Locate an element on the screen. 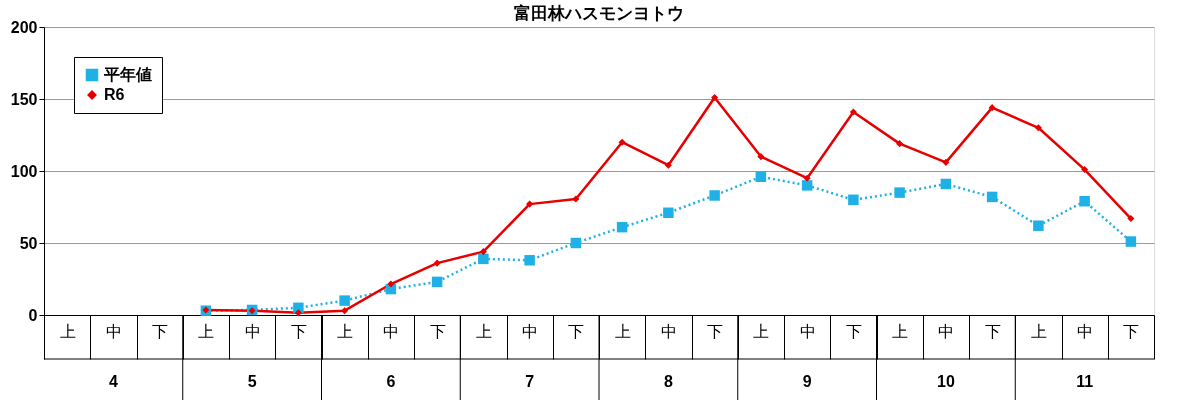 The image size is (1200, 401). text: 5 is located at coordinates (252, 381).